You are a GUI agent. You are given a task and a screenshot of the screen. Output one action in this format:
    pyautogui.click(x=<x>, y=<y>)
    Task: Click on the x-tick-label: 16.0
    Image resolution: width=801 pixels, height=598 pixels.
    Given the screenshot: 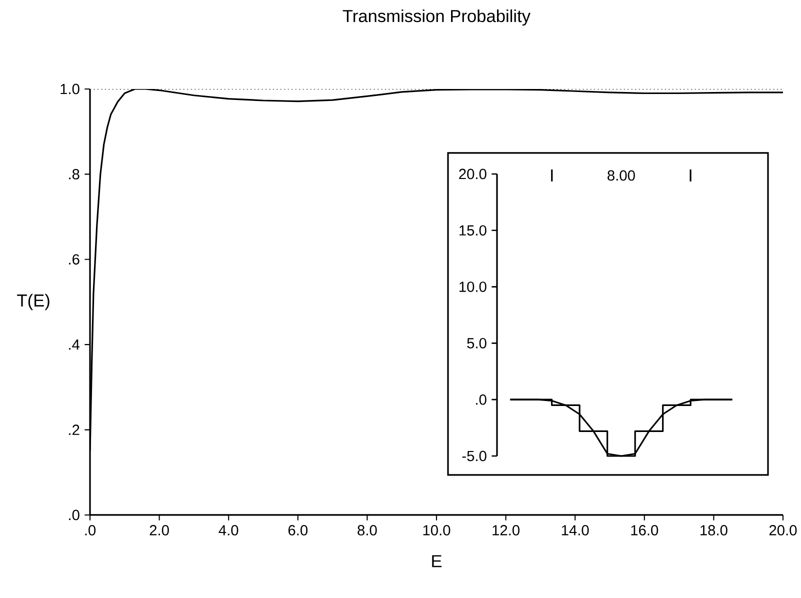 What is the action you would take?
    pyautogui.click(x=644, y=530)
    